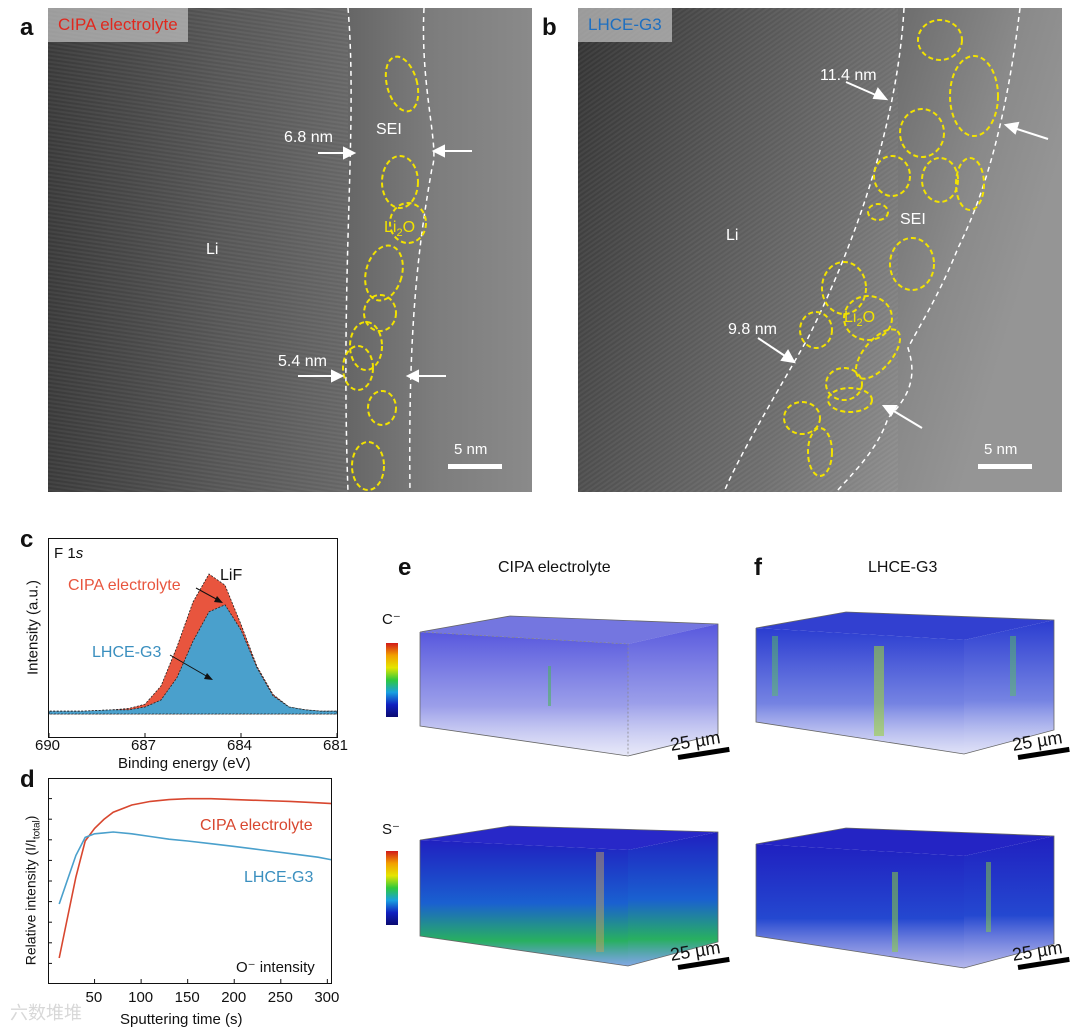 The width and height of the screenshot is (1080, 1029). What do you see at coordinates (1001, 449) in the screenshot?
I see `scale-label-b: 5 nm` at bounding box center [1001, 449].